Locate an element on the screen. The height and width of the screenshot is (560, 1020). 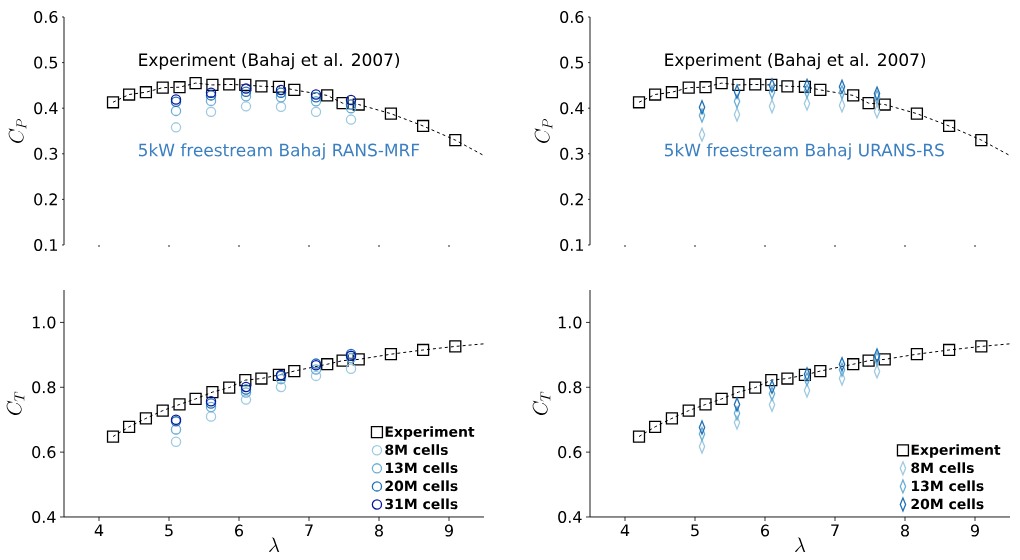
annotation: 5kW freestream Bahaj RANS-MRF is located at coordinates (279, 151).